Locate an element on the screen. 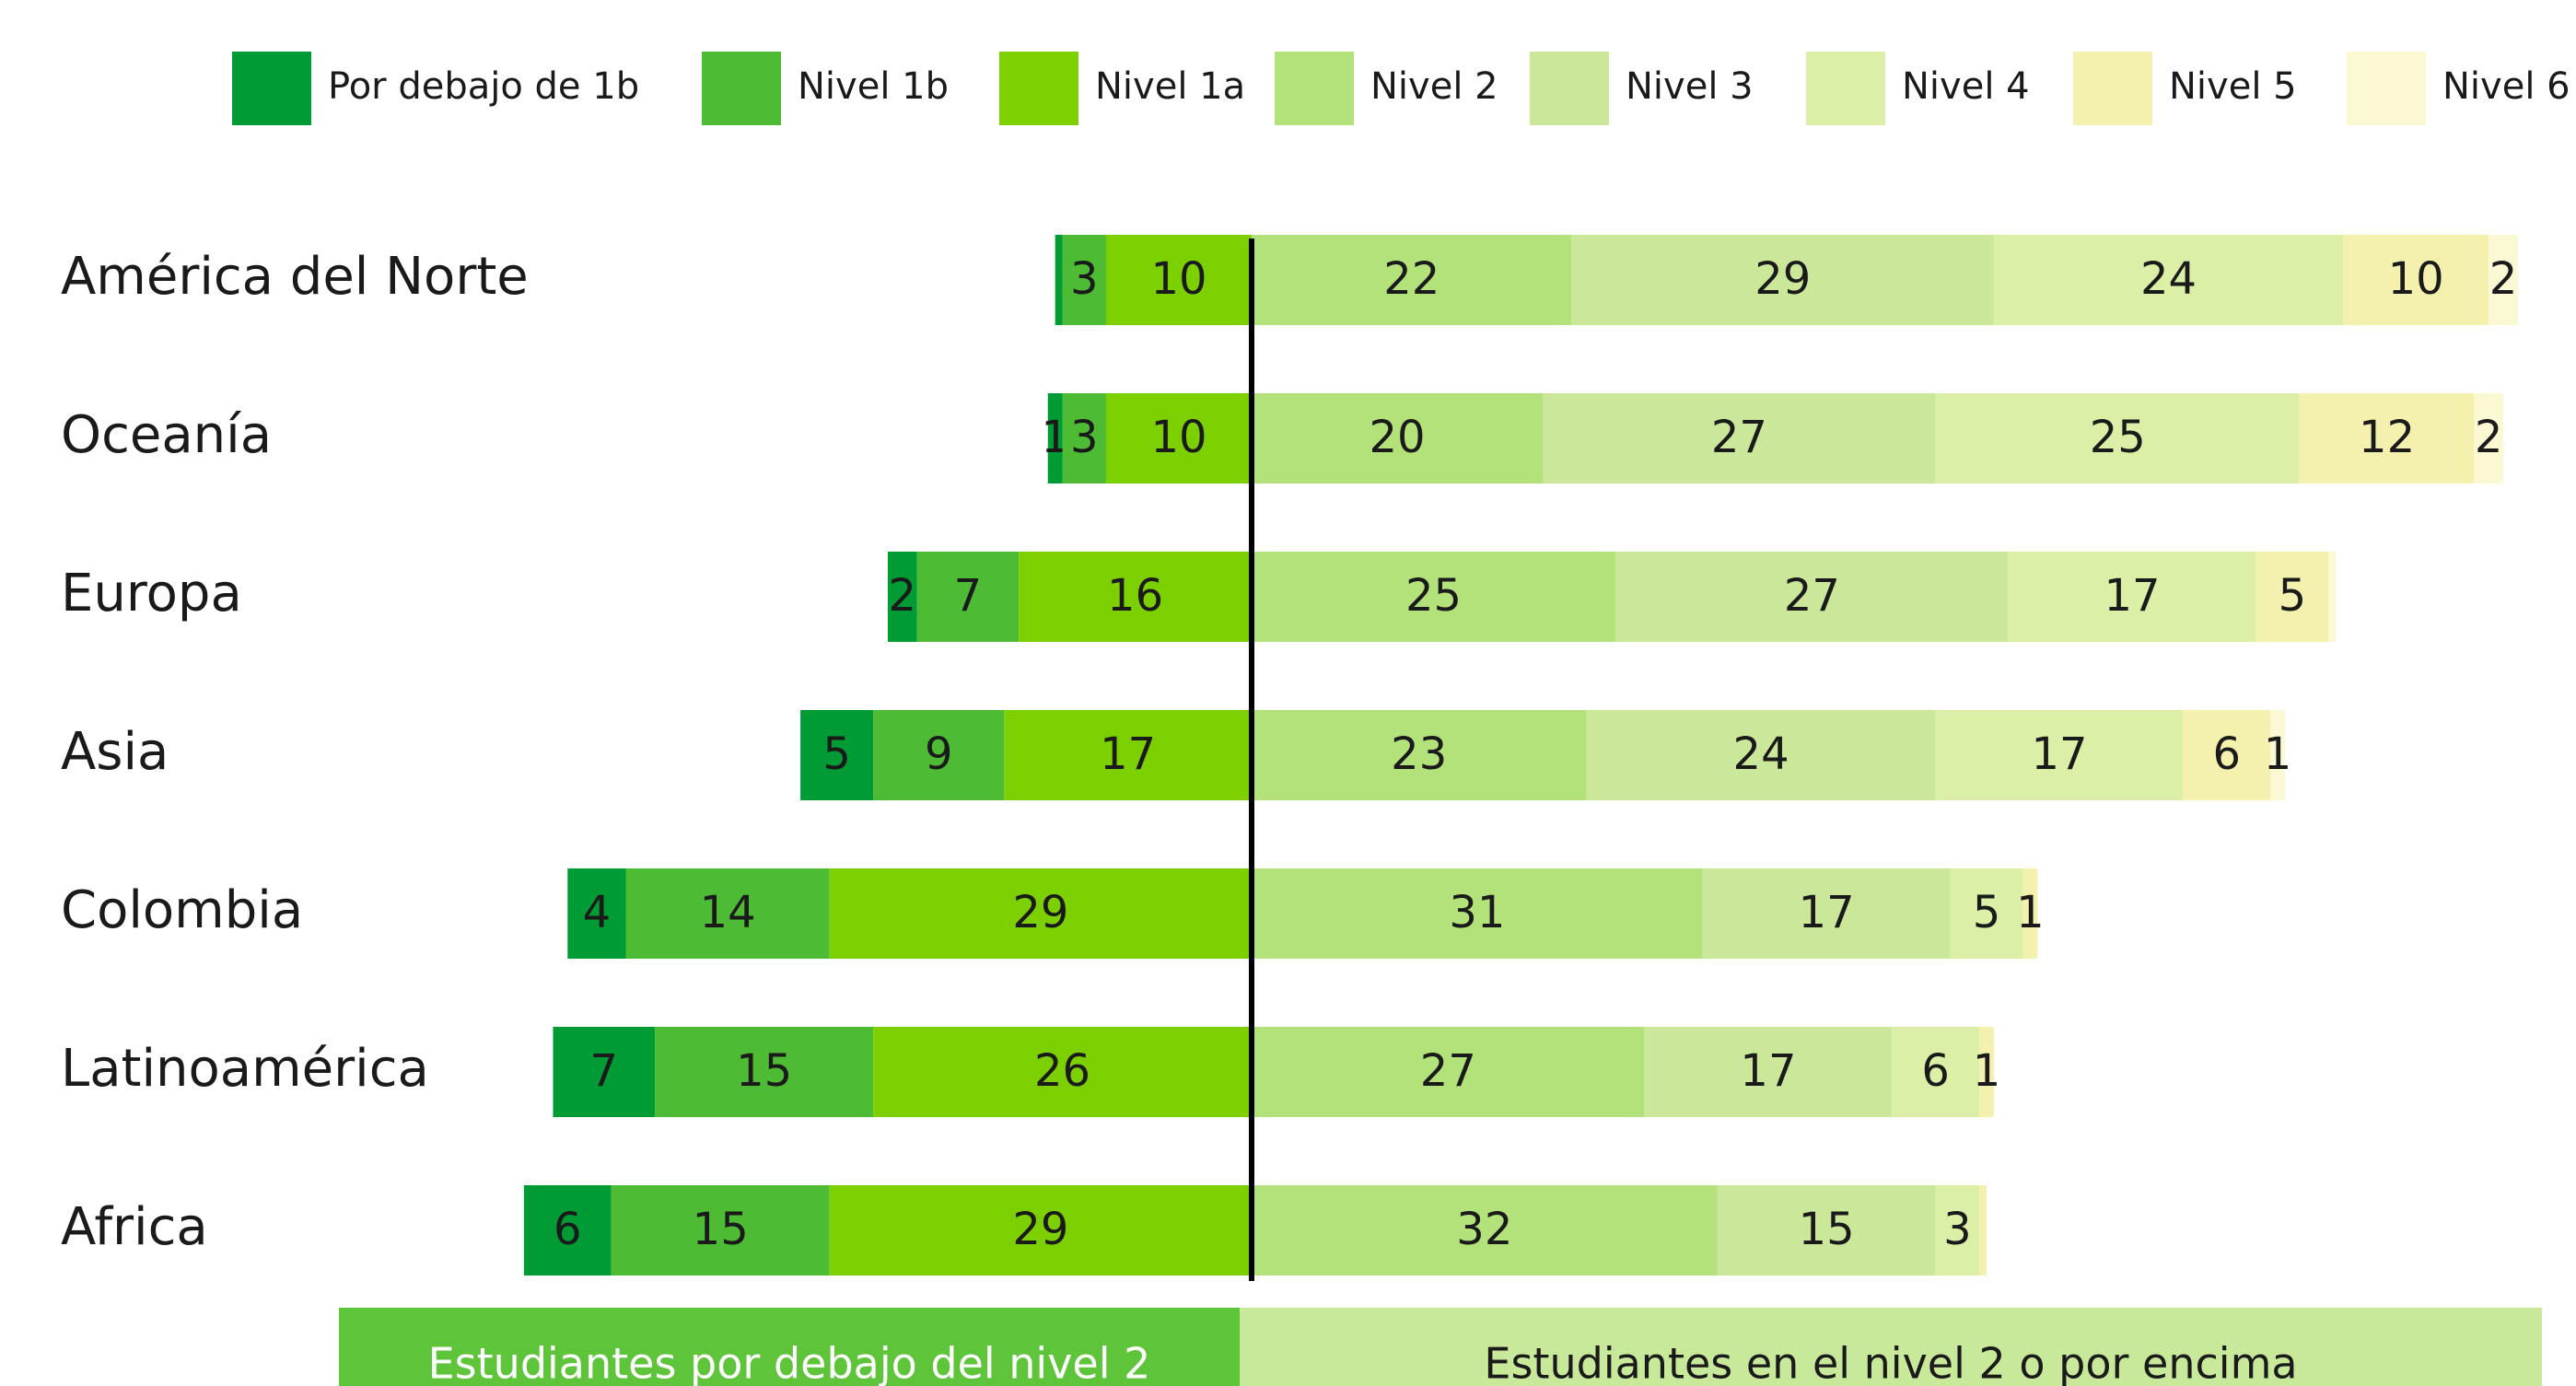 This screenshot has width=2576, height=1386. value-label: 5 is located at coordinates (2293, 596).